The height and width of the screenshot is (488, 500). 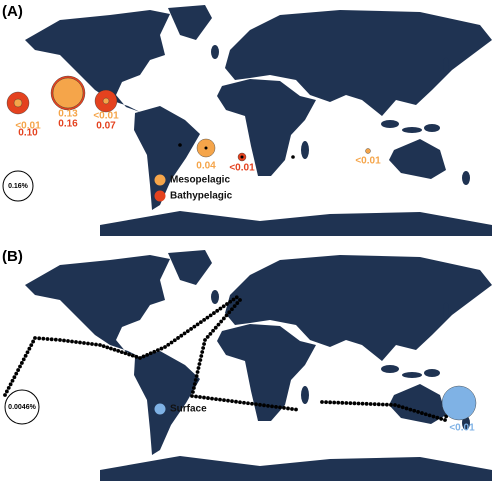 I want to click on station-label: 0.16, so click(x=68, y=124).